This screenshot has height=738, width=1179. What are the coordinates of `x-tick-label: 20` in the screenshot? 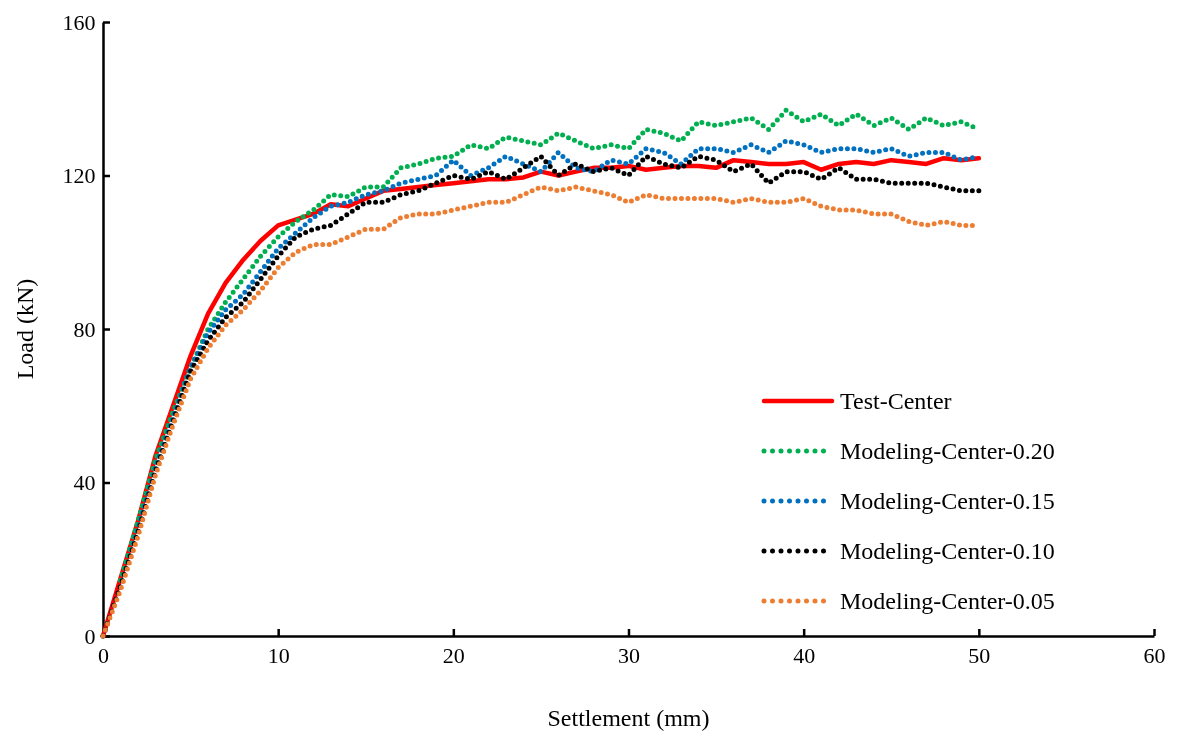 It's located at (453, 656).